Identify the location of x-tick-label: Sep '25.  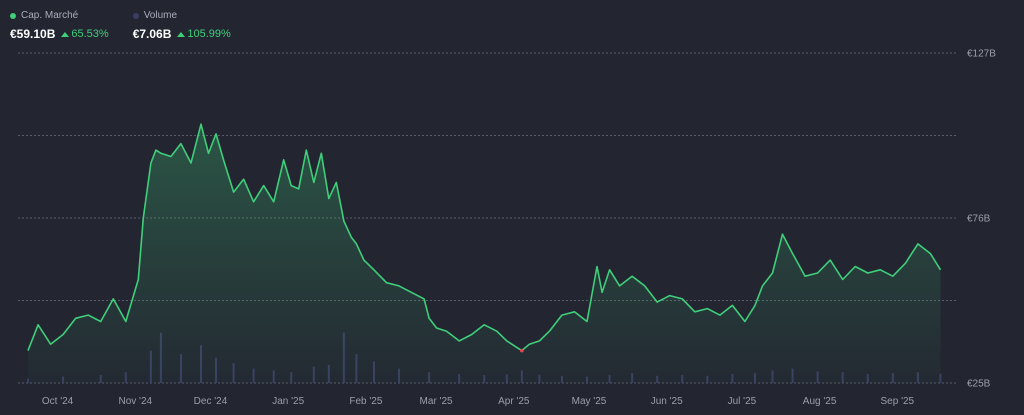
(898, 401).